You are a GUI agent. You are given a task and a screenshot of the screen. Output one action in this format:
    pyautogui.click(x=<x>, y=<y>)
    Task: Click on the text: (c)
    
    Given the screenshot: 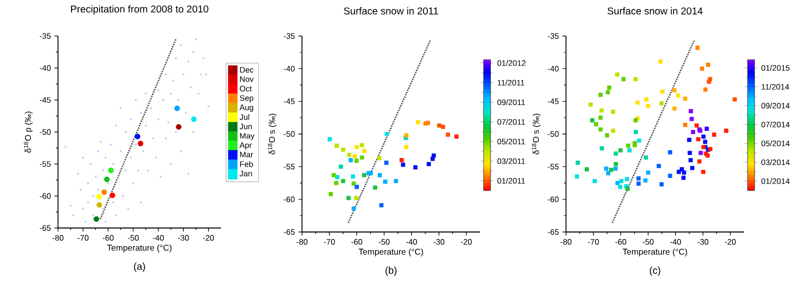 What is the action you would take?
    pyautogui.click(x=655, y=271)
    